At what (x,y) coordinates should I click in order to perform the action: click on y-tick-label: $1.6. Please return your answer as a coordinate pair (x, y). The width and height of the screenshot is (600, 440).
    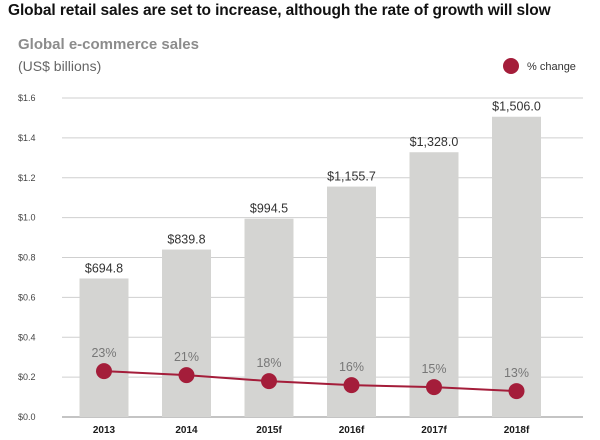
    Looking at the image, I should click on (27, 98).